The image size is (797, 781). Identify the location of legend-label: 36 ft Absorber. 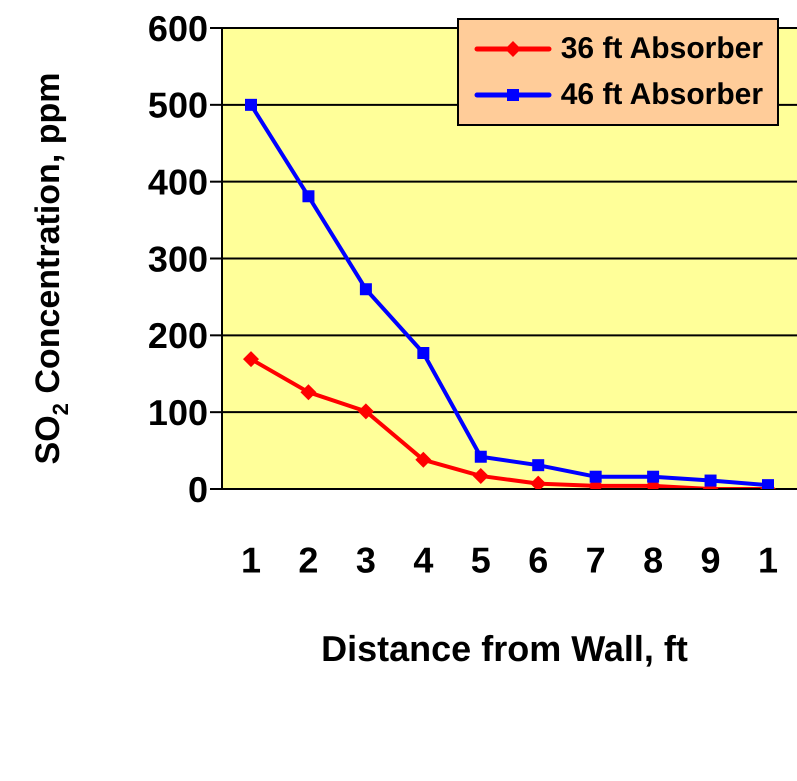
(661, 49).